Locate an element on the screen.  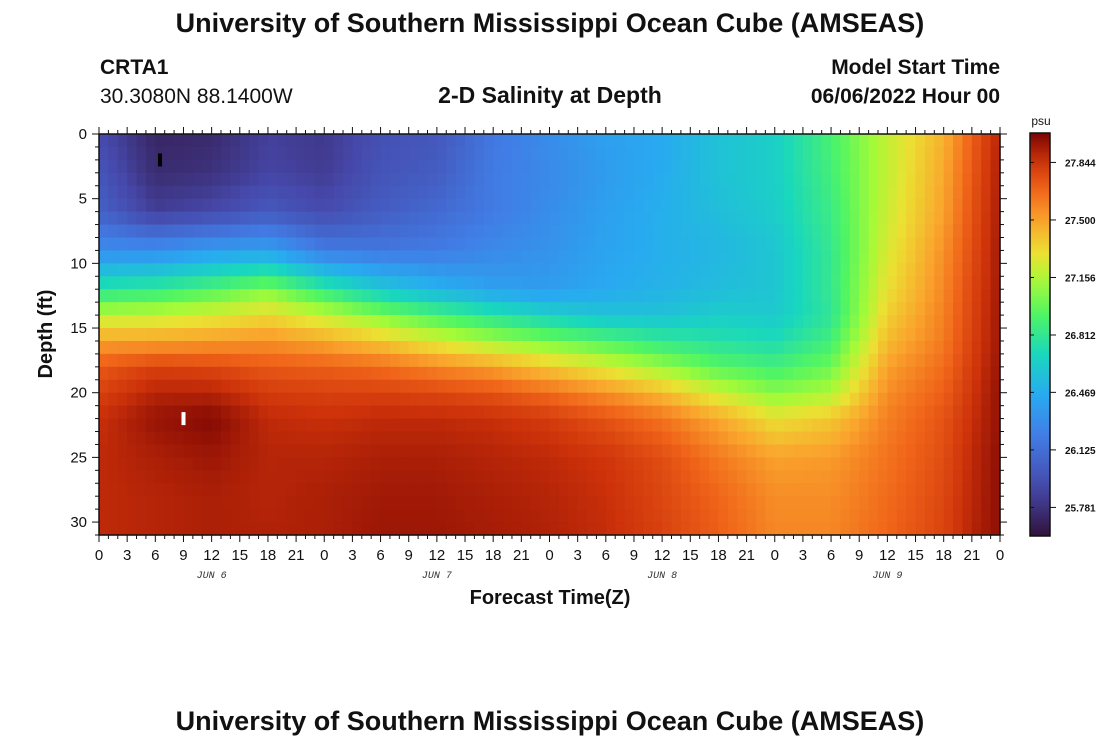
x-tick-label: 15 is located at coordinates (239, 555).